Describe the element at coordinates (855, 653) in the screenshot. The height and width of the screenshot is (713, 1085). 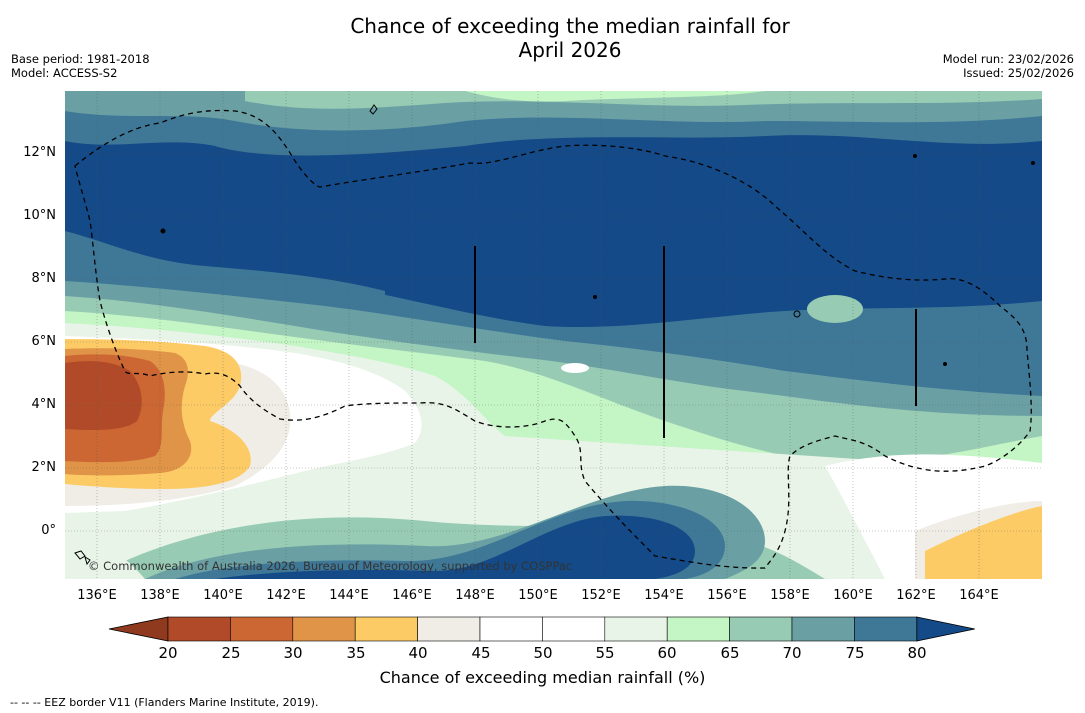
I see `colorbar-tick: 75` at that location.